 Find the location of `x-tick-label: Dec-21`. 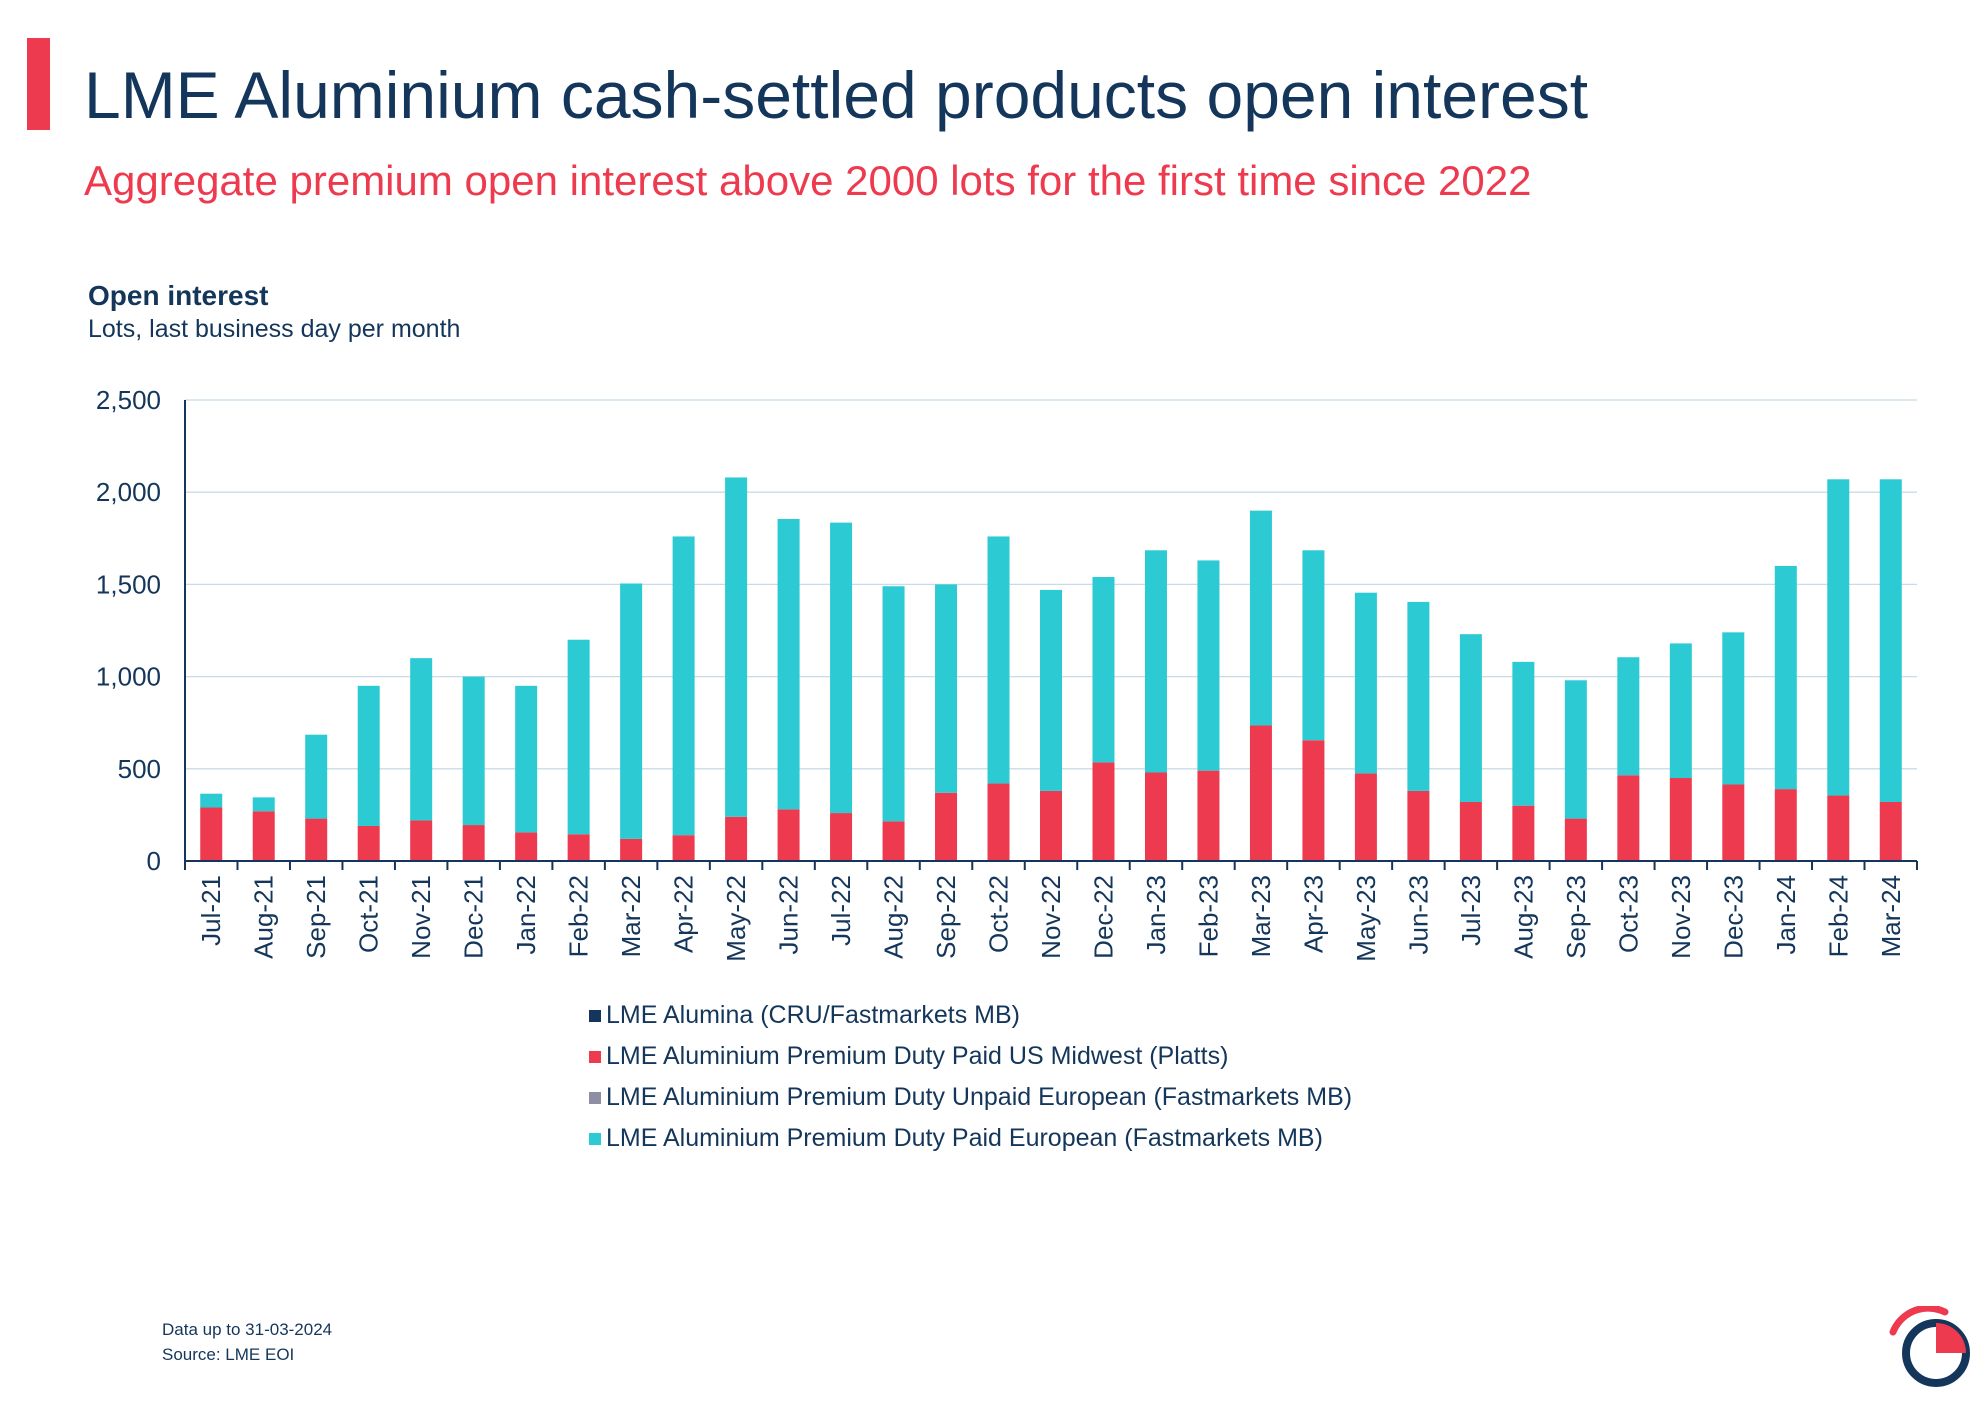

x-tick-label: Dec-21 is located at coordinates (474, 917).